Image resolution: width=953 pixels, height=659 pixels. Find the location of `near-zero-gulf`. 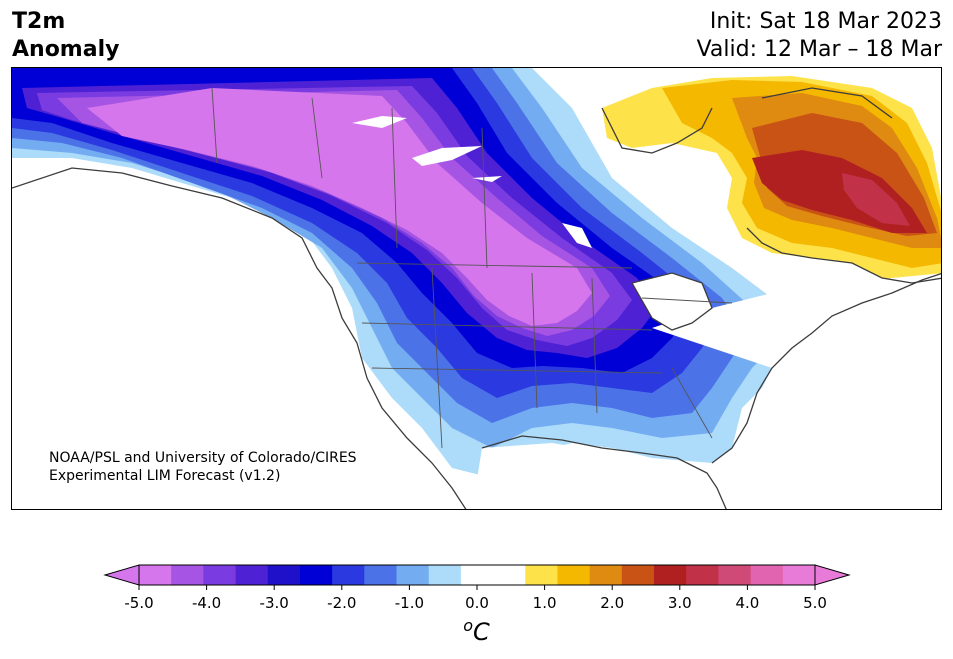

near-zero-gulf is located at coordinates (601, 476).